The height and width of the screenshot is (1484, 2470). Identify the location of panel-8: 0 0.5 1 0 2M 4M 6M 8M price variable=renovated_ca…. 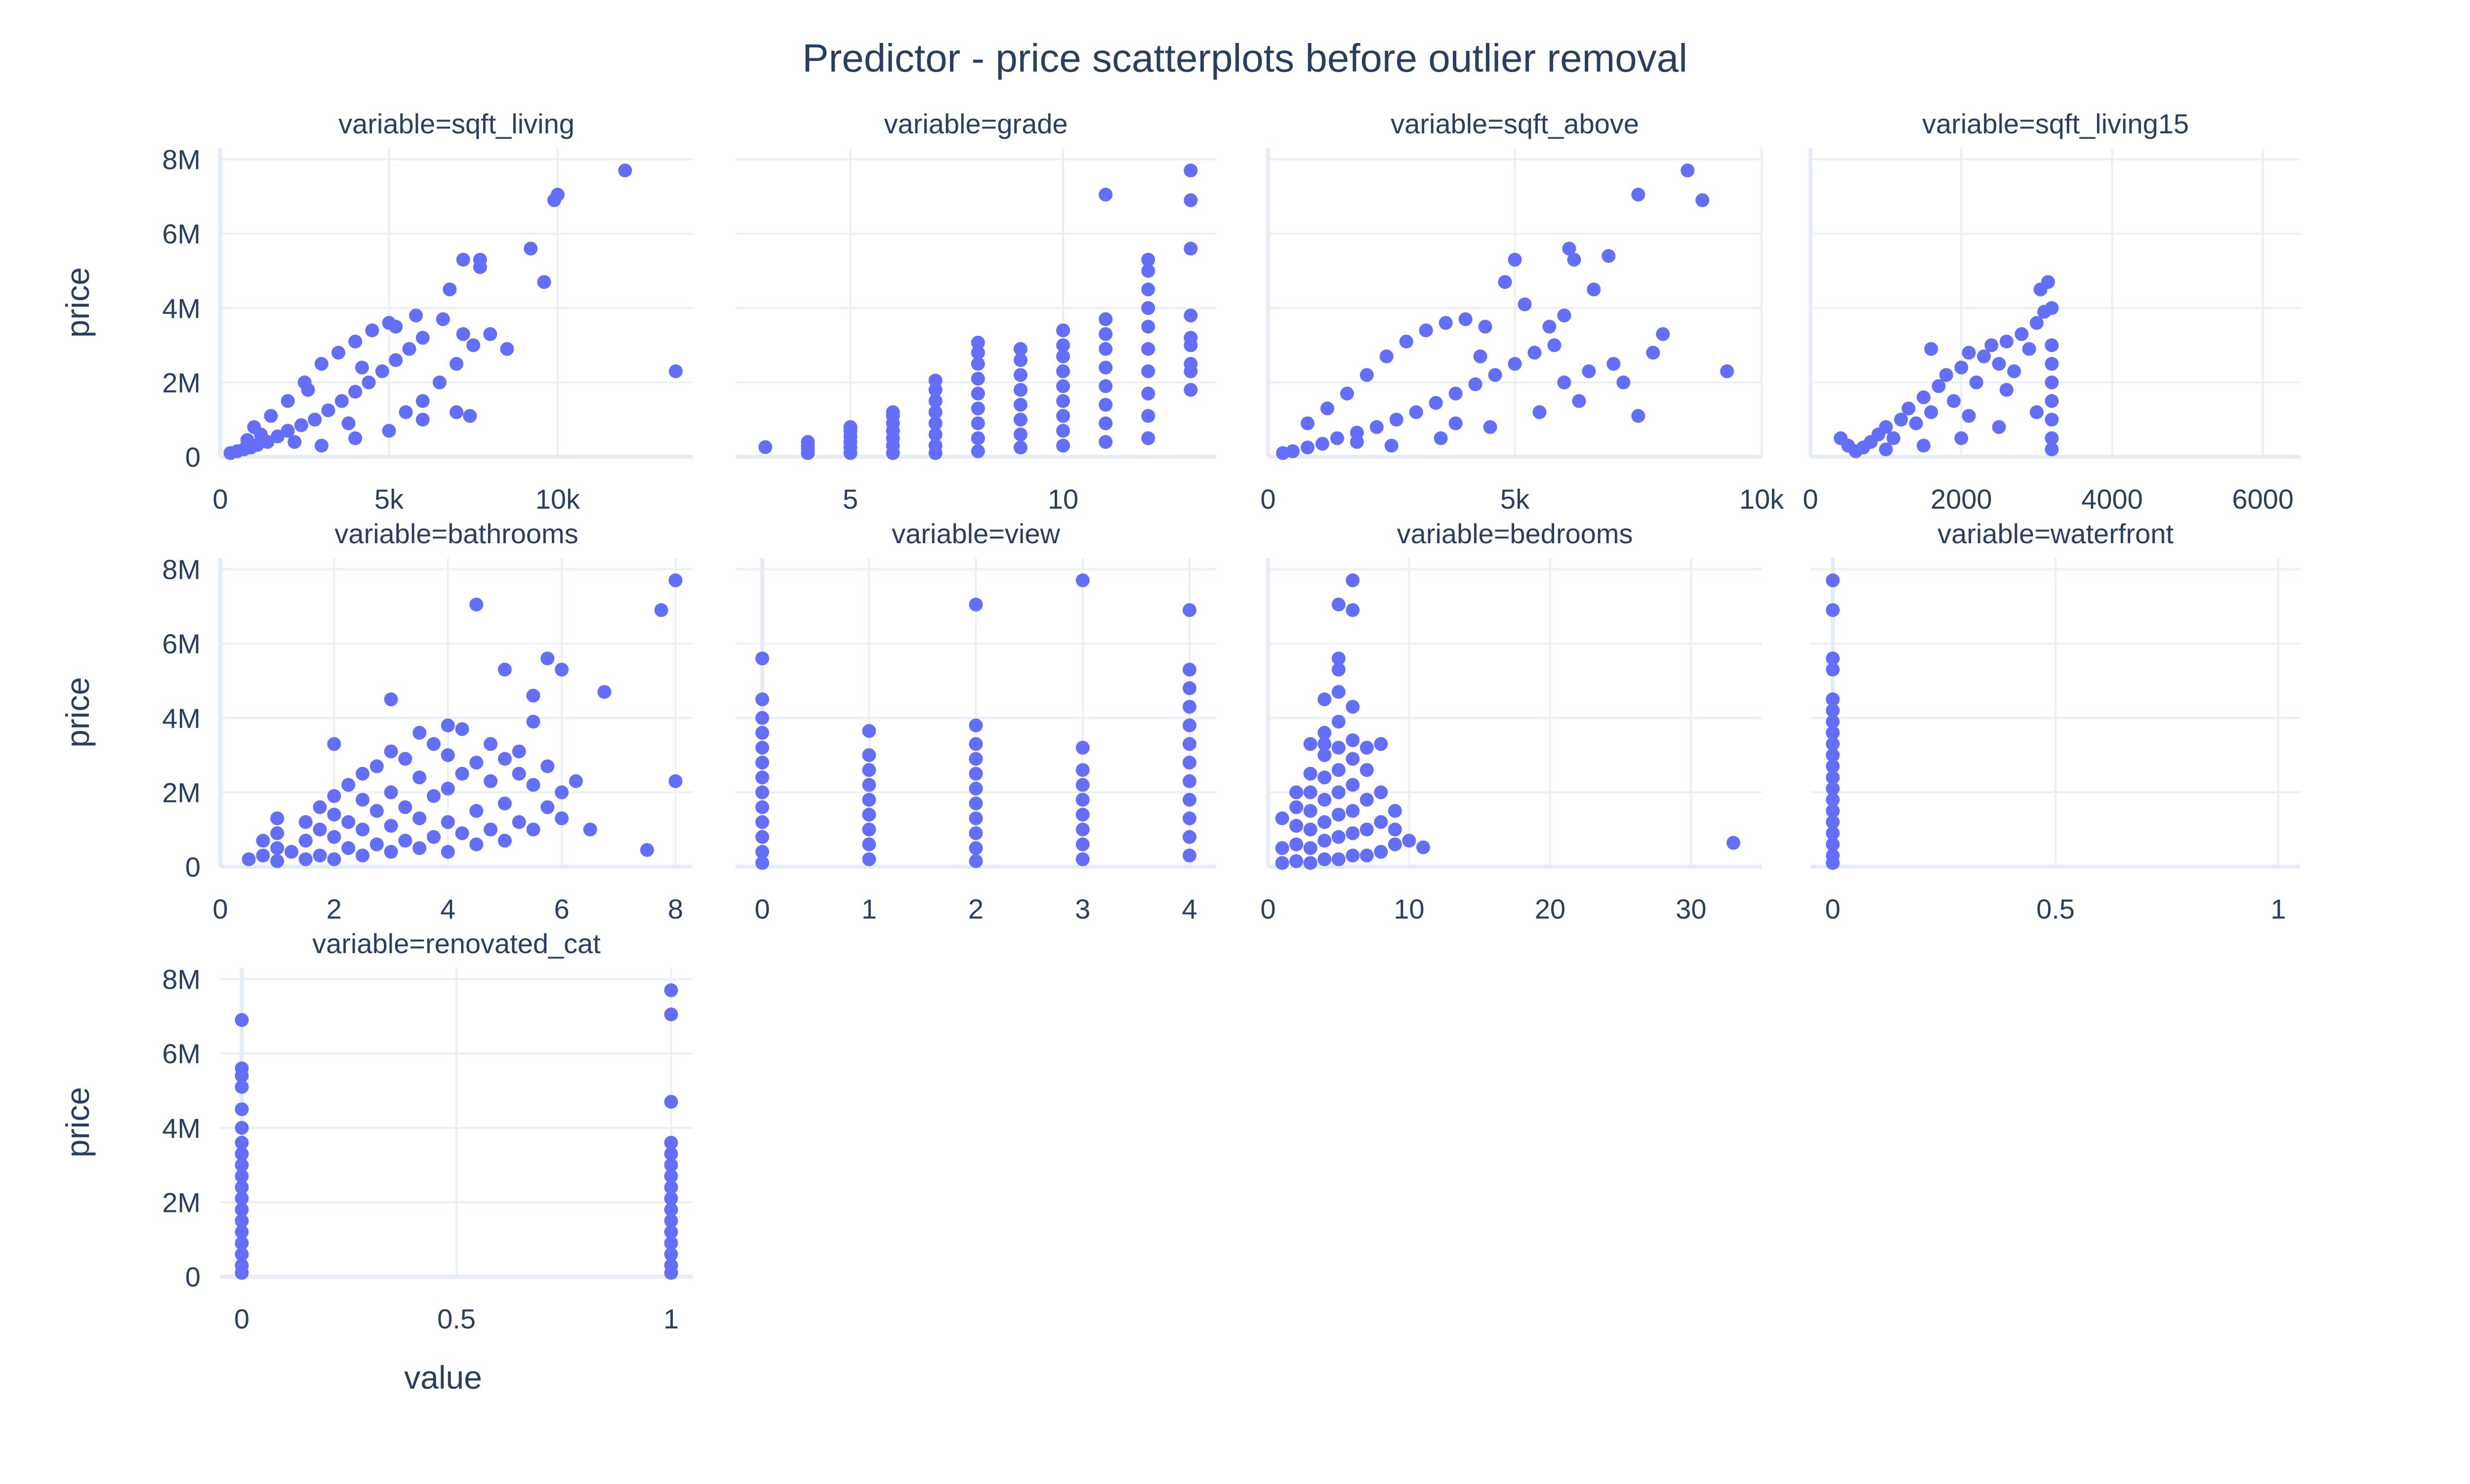
(376, 1131).